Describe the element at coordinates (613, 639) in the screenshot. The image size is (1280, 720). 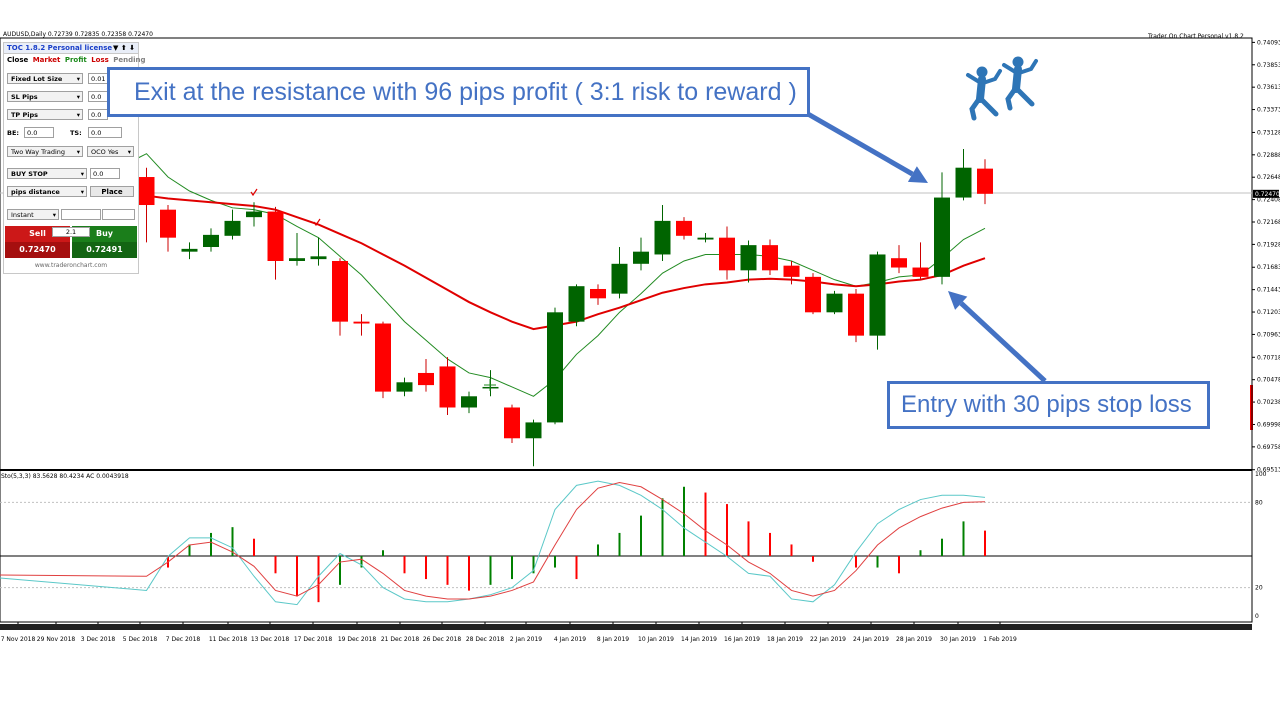
I see `date-tick-label: 8 Jan 2019` at that location.